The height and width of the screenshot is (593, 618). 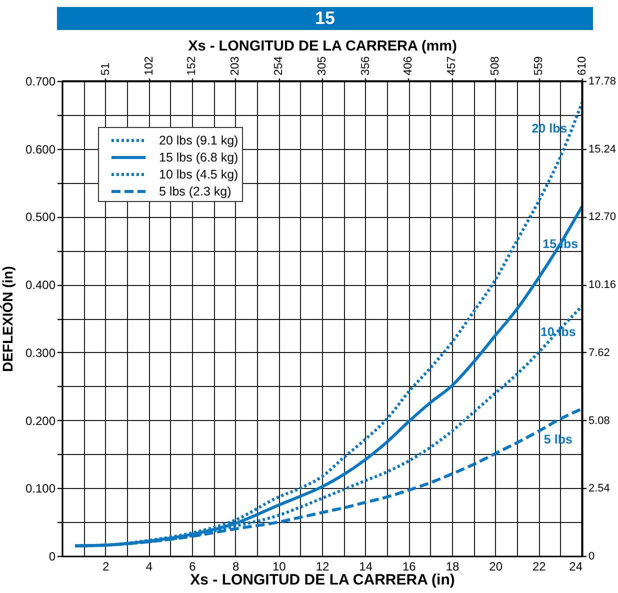 I want to click on x2-tick-label: 610, so click(x=582, y=66).